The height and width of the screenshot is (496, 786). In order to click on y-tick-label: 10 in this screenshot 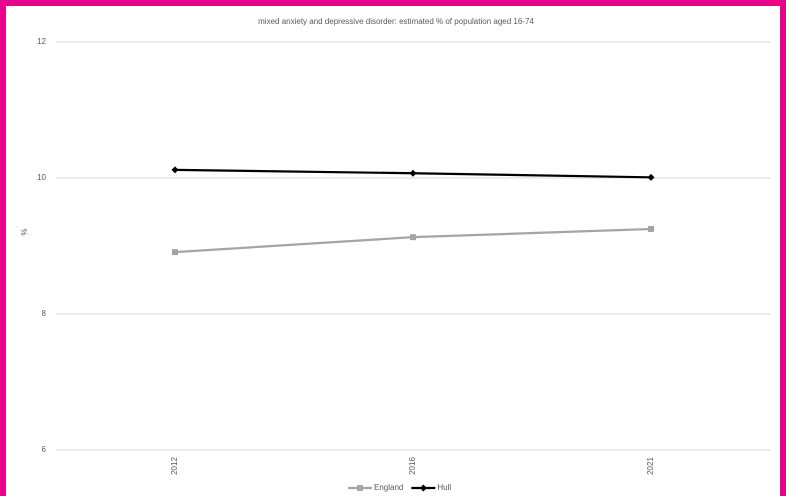, I will do `click(41, 177)`.